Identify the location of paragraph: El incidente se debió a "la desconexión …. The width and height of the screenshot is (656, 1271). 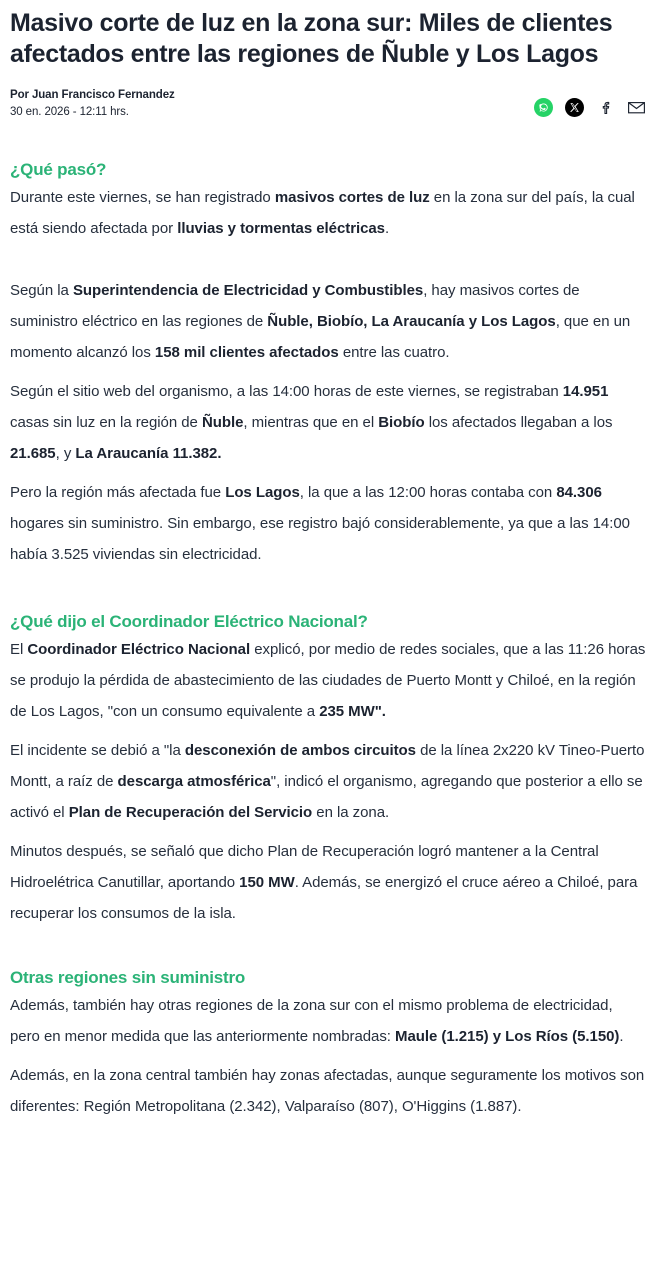
(327, 782).